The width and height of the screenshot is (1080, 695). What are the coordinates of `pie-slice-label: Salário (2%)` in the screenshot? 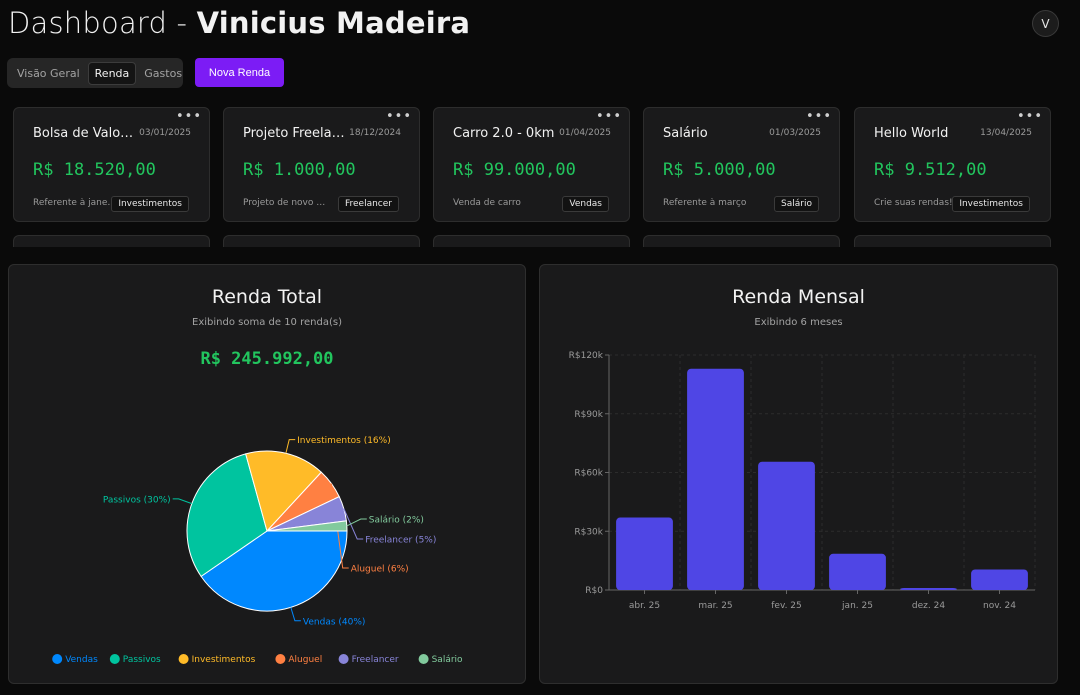 It's located at (396, 521).